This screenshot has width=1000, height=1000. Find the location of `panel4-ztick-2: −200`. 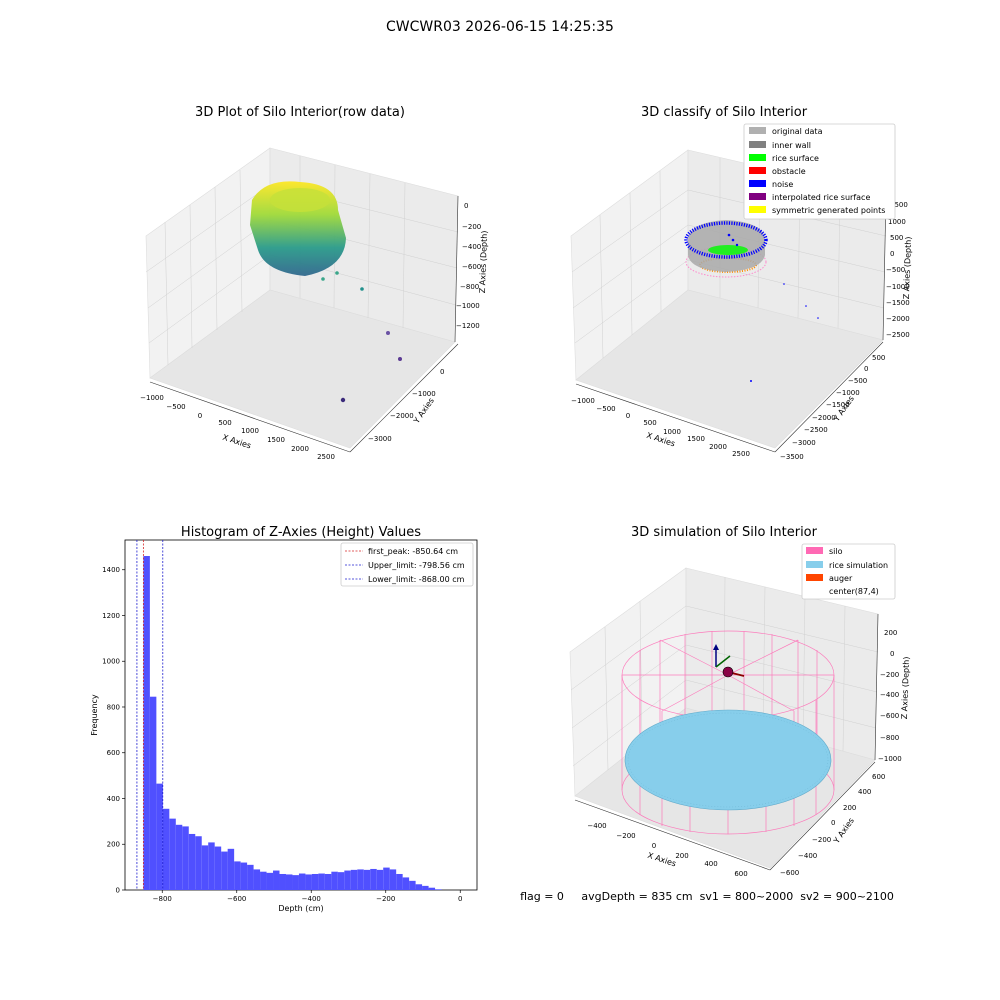

panel4-ztick-2: −200 is located at coordinates (889, 675).